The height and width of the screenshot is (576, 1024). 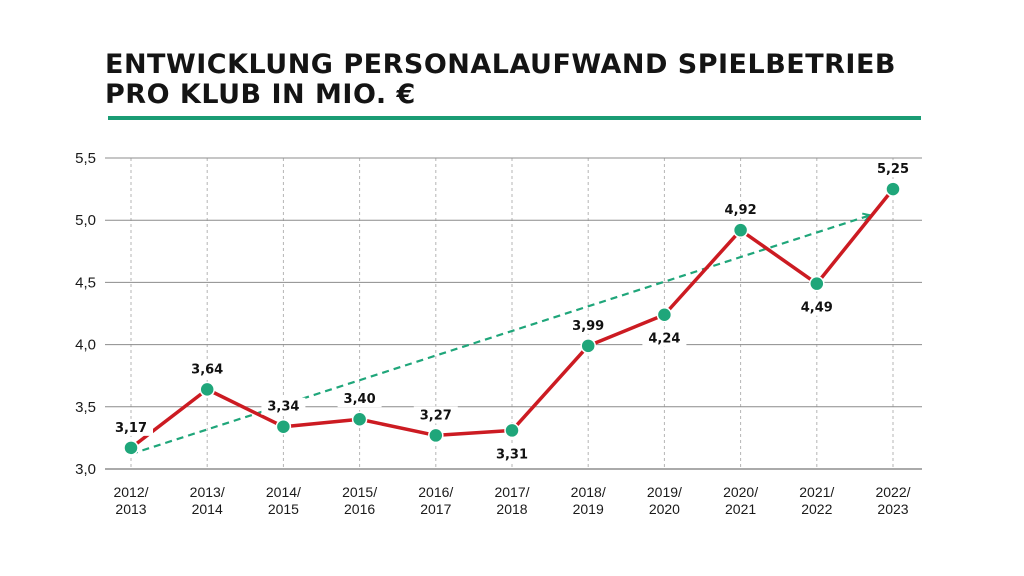 What do you see at coordinates (514, 118) in the screenshot?
I see `title-rule` at bounding box center [514, 118].